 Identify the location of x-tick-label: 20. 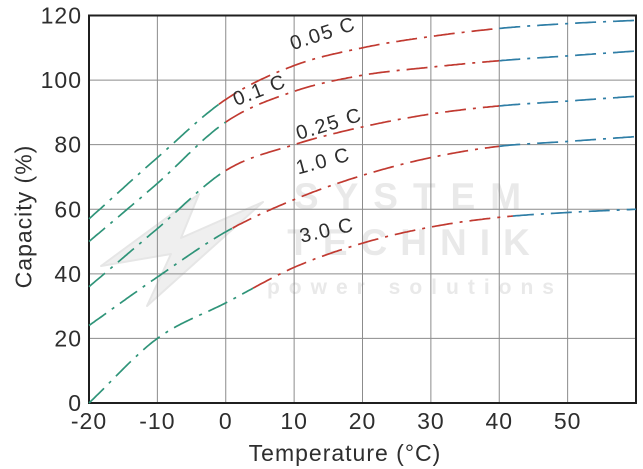
(363, 421).